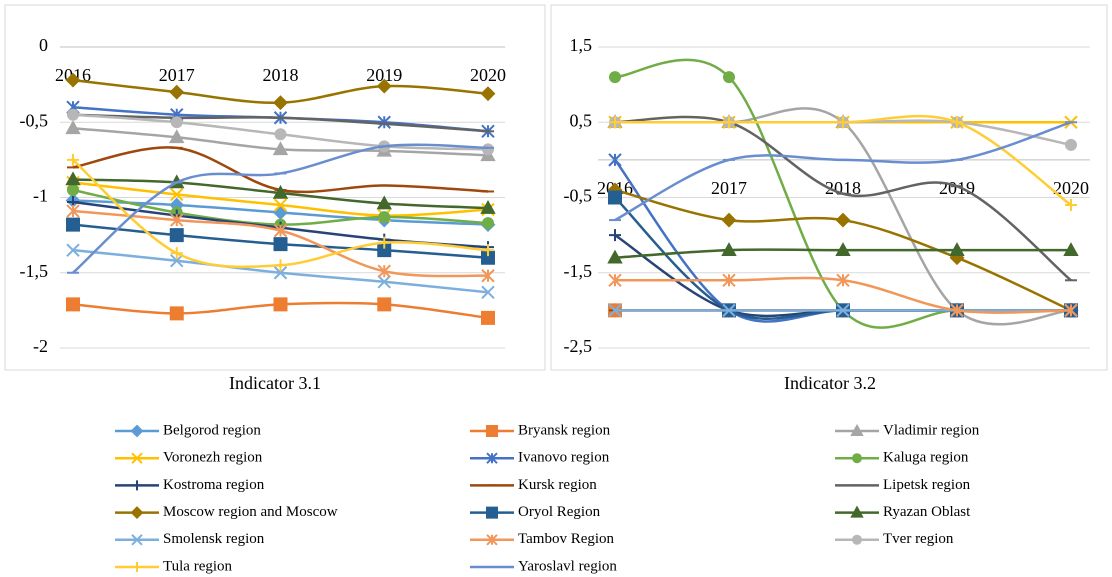 The image size is (1112, 577). I want to click on legend-item: Smolensk region, so click(190, 539).